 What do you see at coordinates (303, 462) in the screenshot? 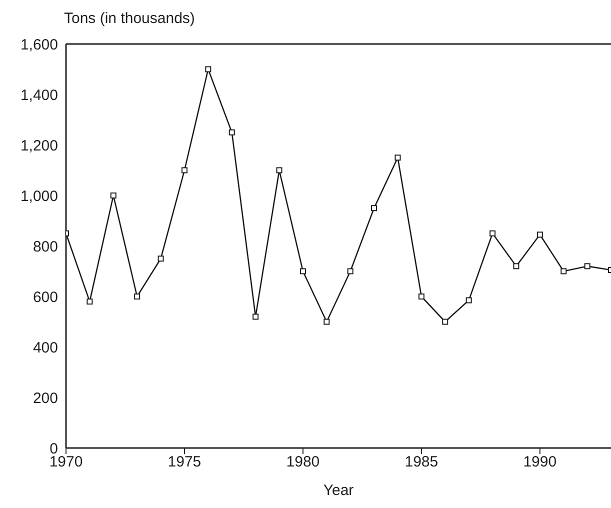
I see `x-tick-label: 1980` at bounding box center [303, 462].